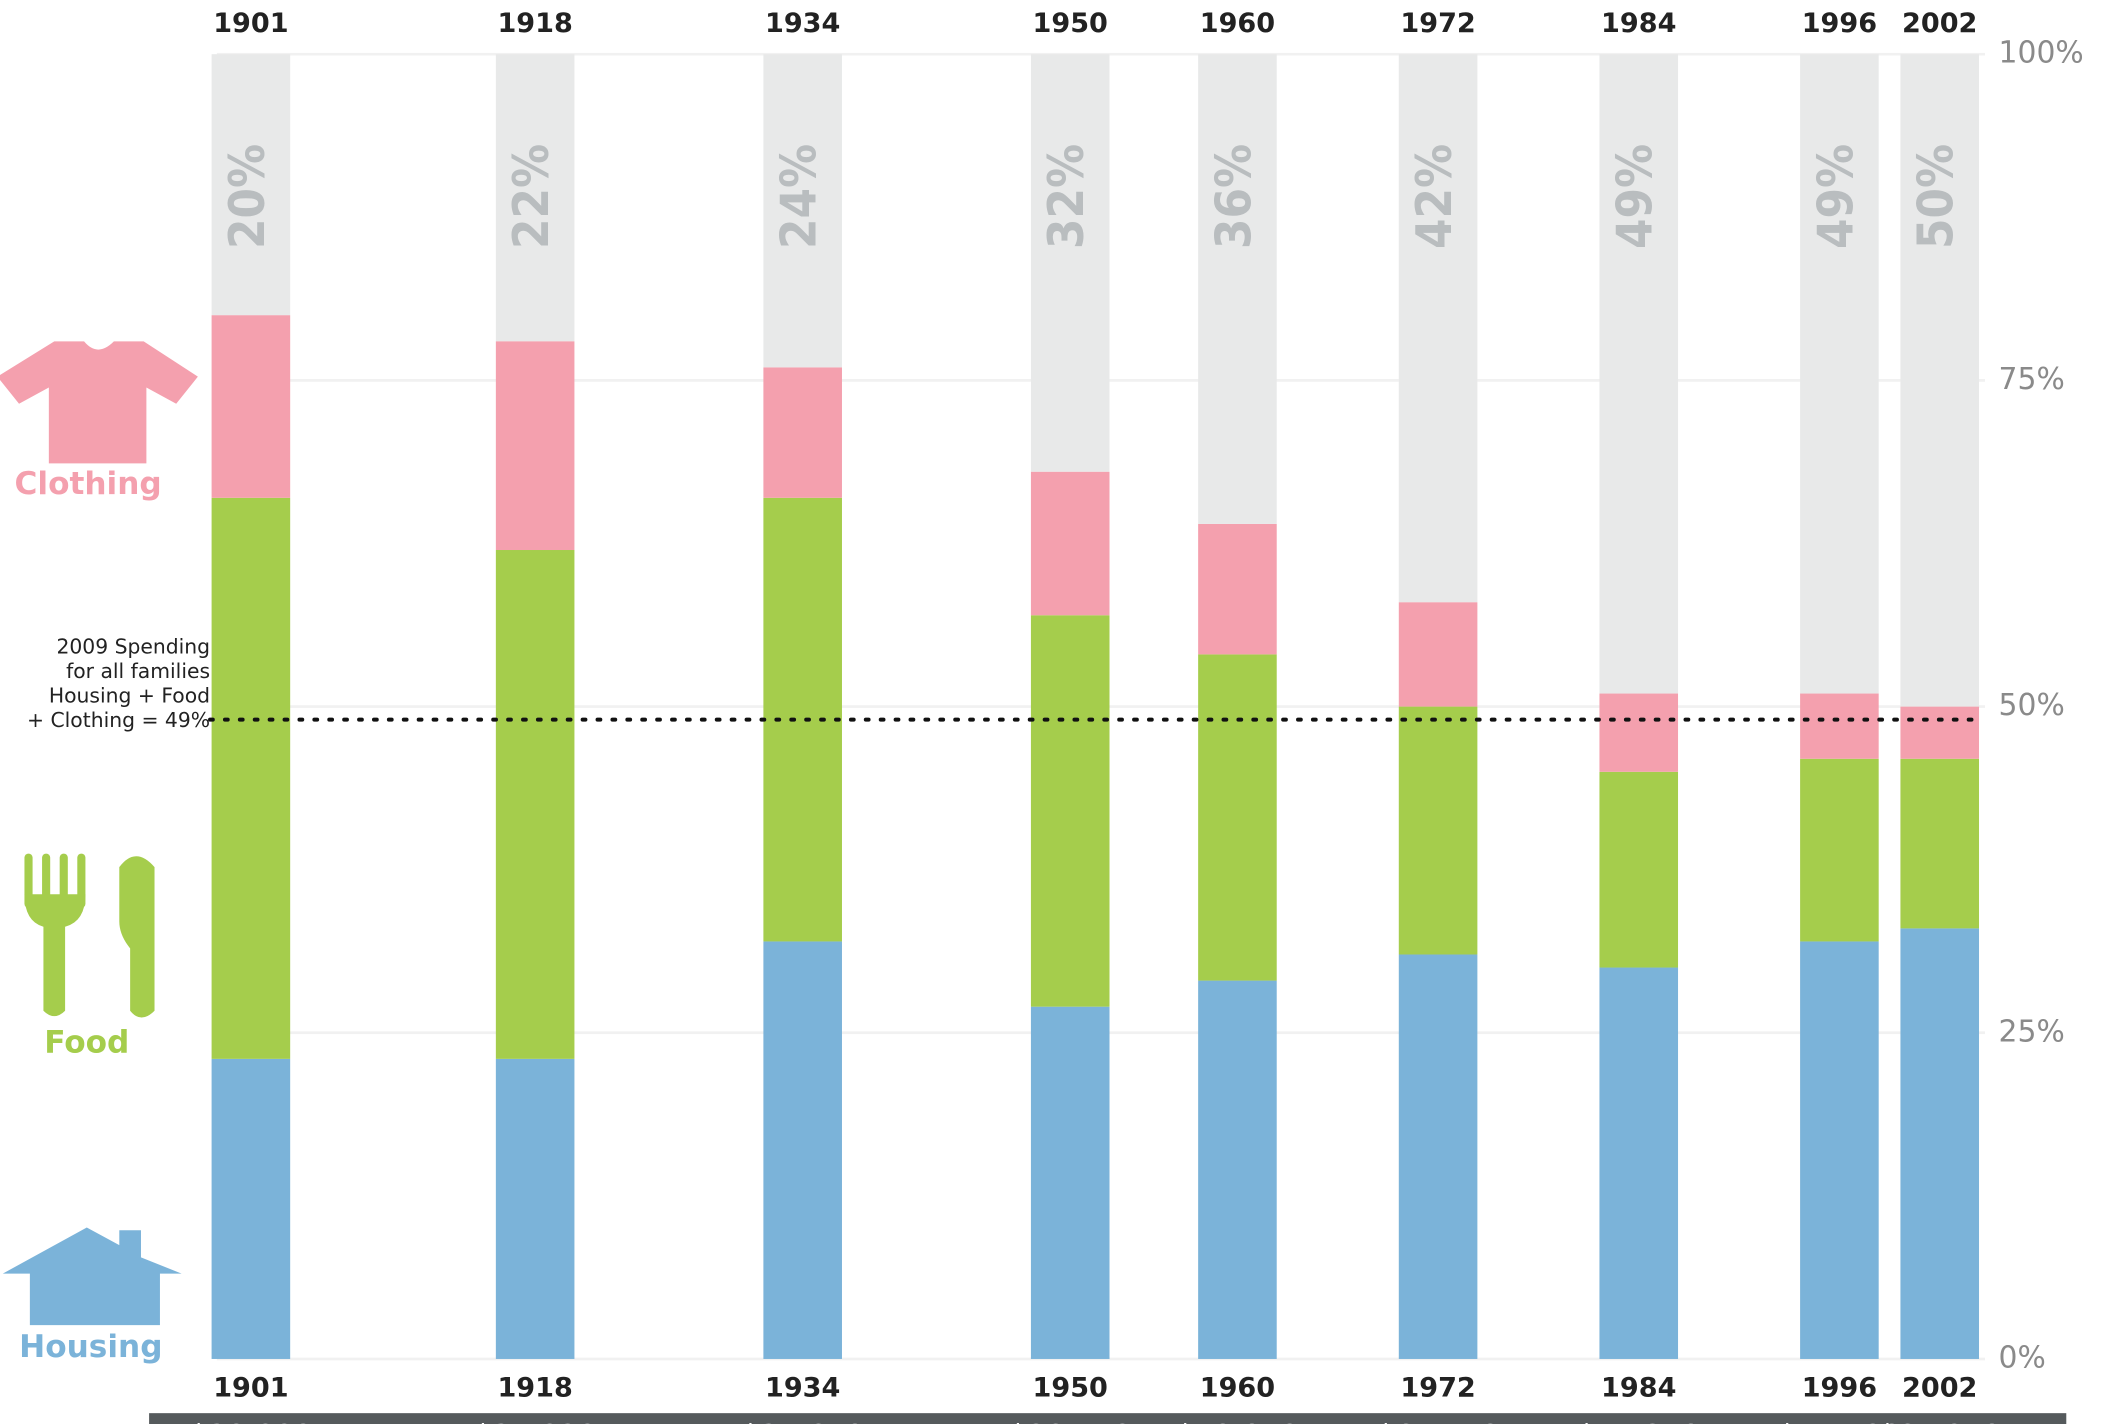 The image size is (2107, 1424). I want to click on income-label: $50,040, so click(1237, 1422).